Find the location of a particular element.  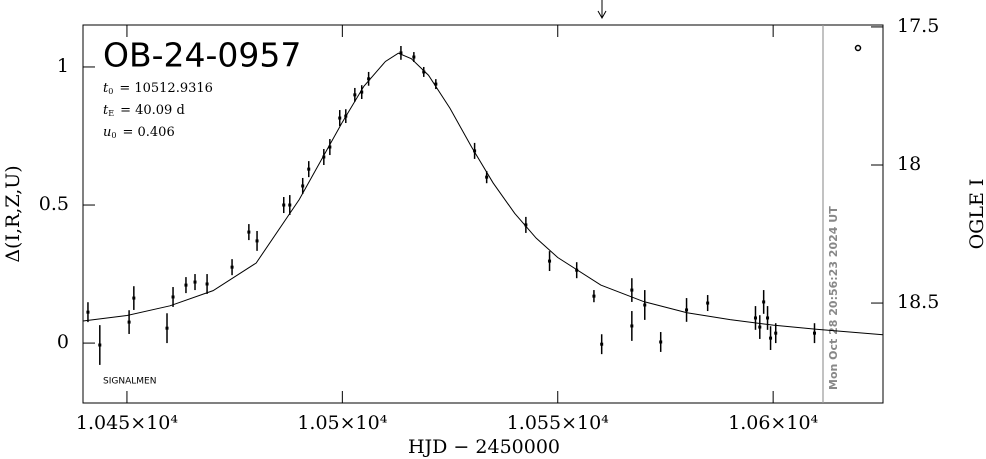

y-axis-label: Δ(I,R,Z,U) is located at coordinates (13, 213).